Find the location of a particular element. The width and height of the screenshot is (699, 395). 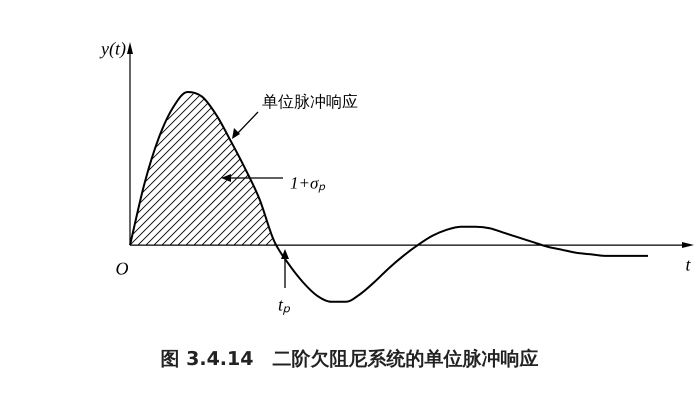

annotation: tₚ is located at coordinates (284, 305).